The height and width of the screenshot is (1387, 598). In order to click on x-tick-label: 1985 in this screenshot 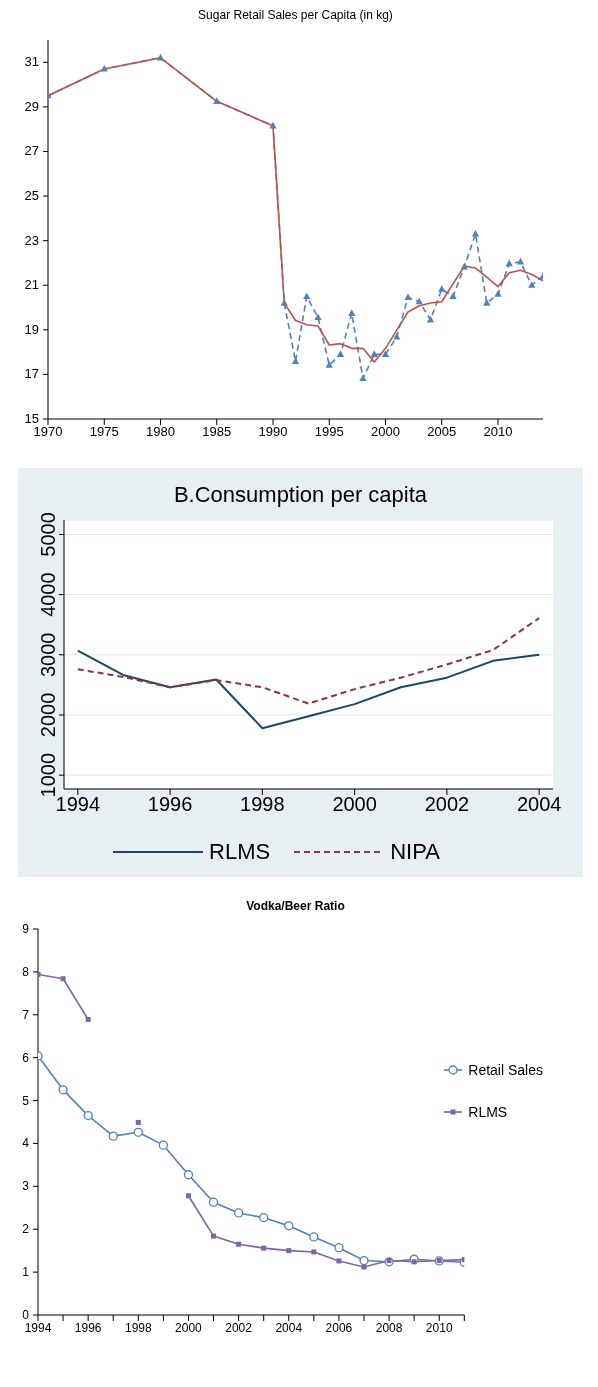, I will do `click(217, 432)`.